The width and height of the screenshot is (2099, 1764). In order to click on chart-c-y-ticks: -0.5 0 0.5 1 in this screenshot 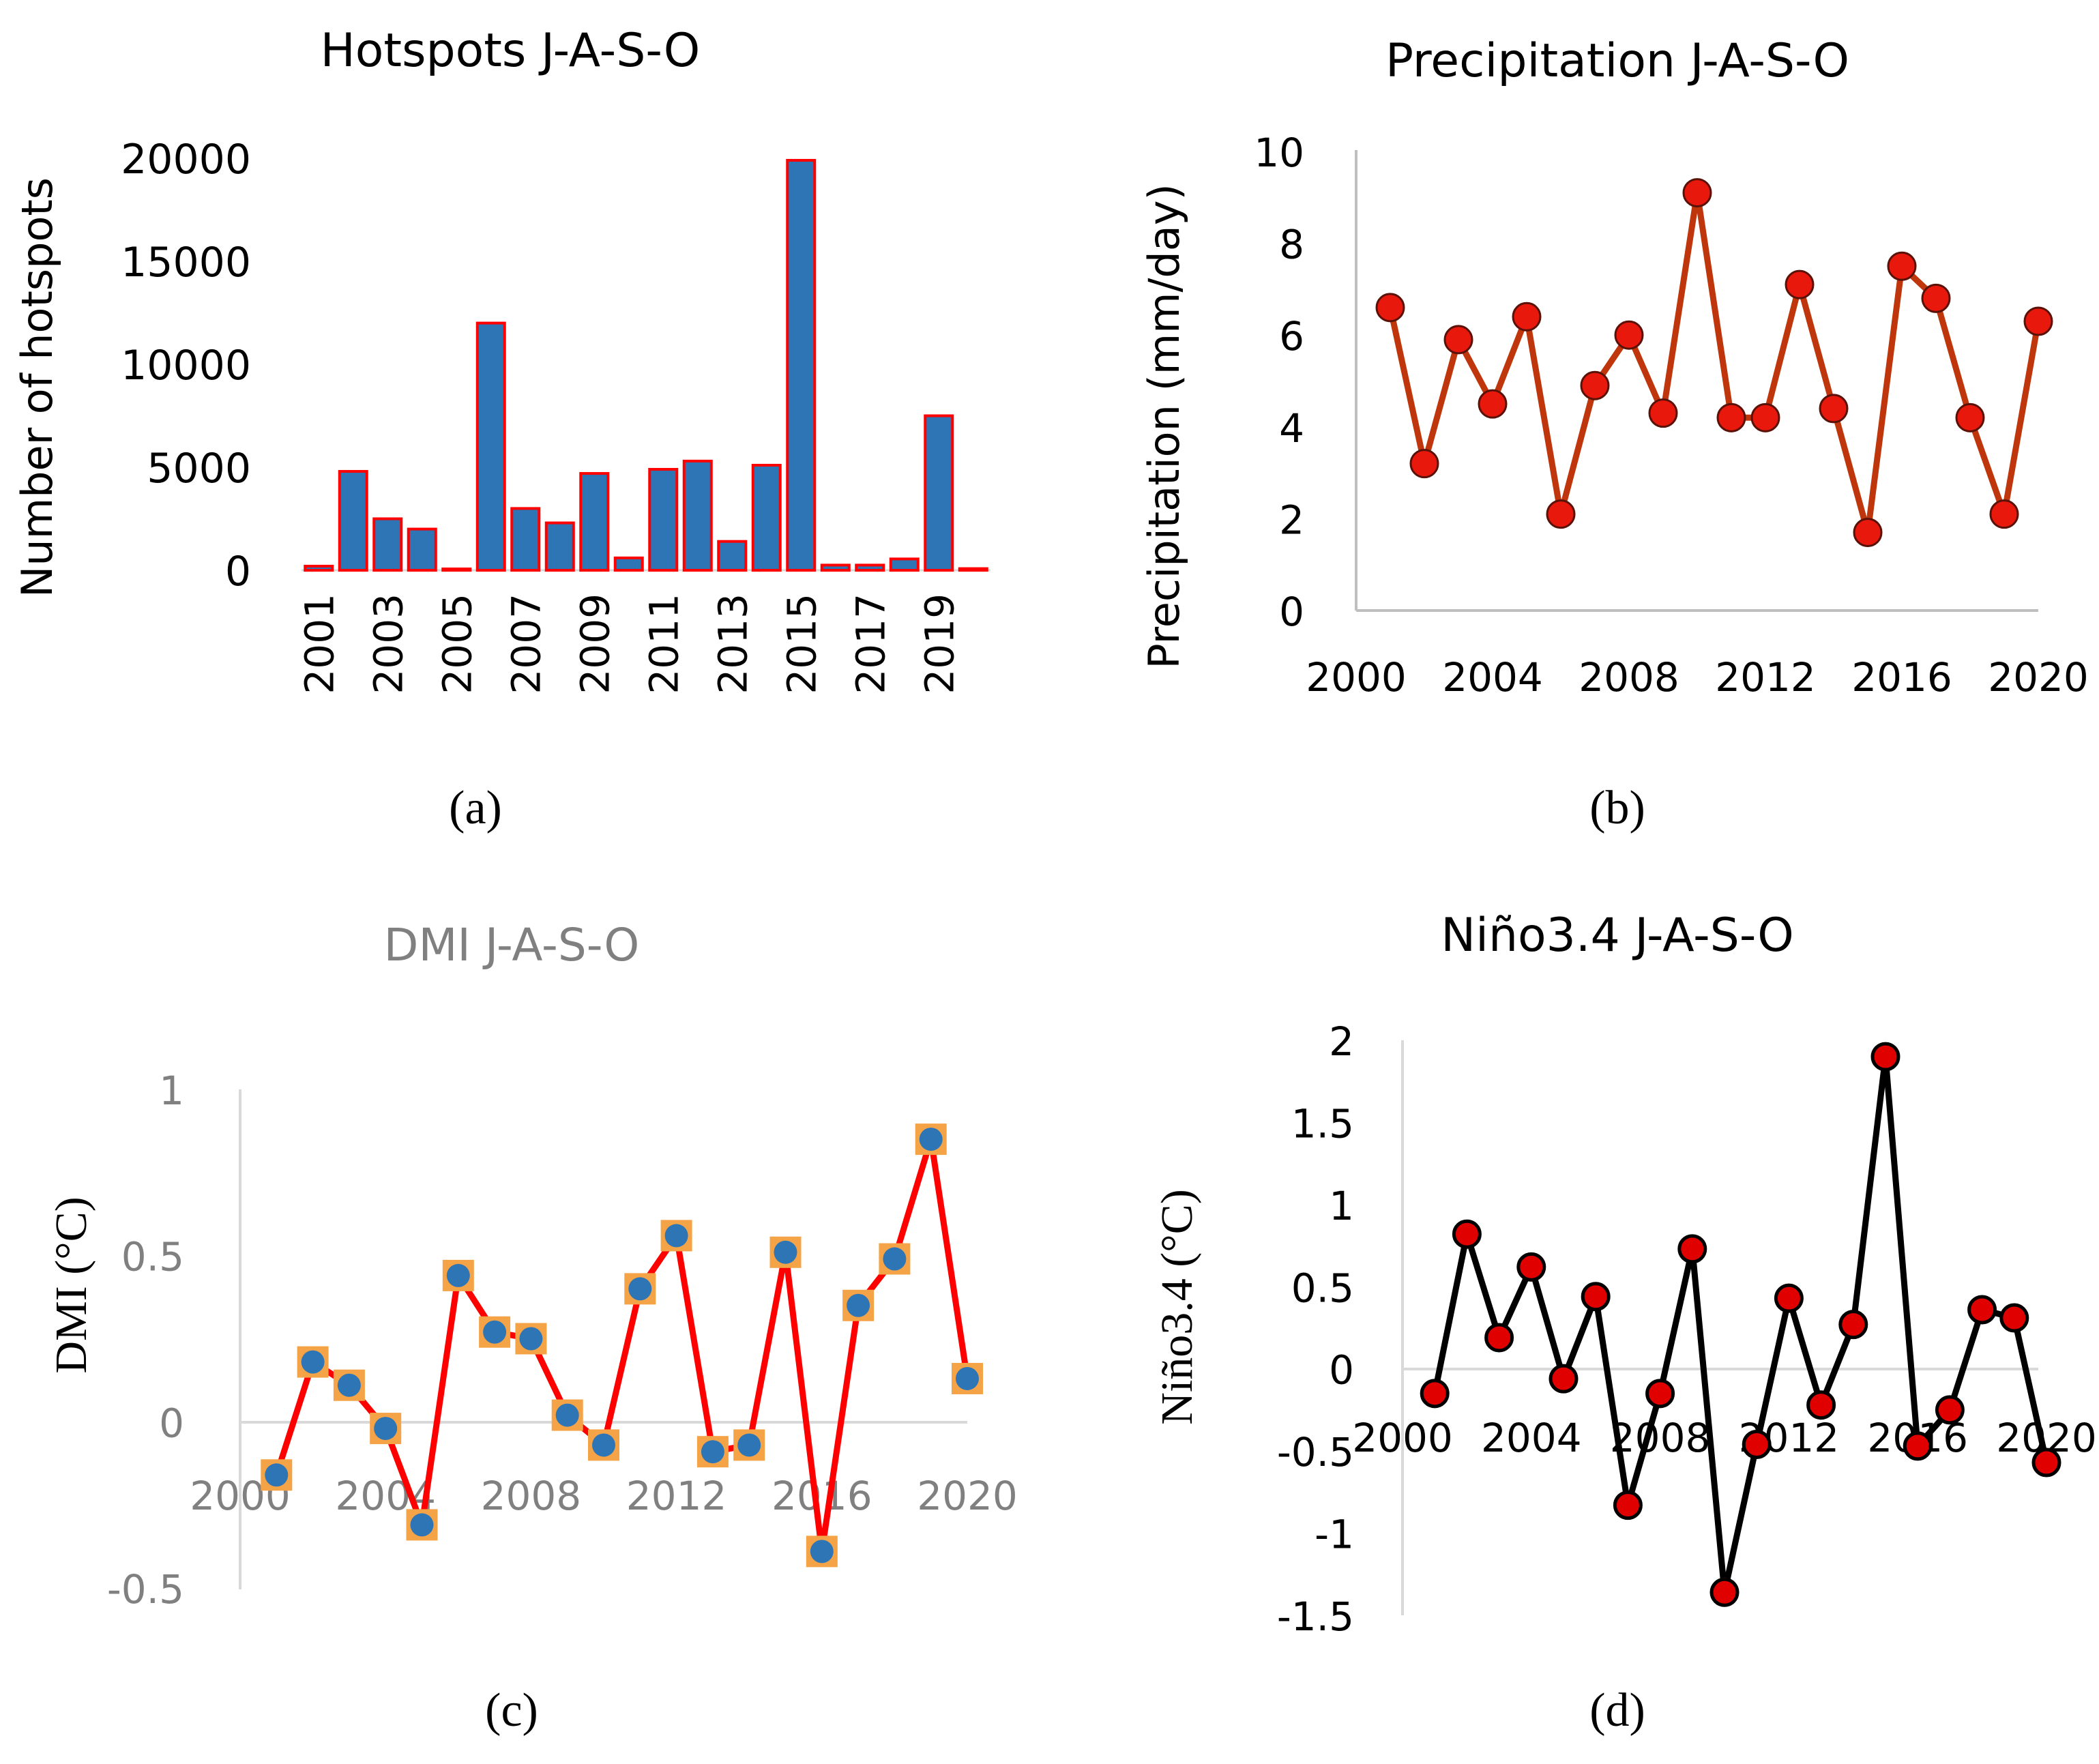, I will do `click(145, 1341)`.